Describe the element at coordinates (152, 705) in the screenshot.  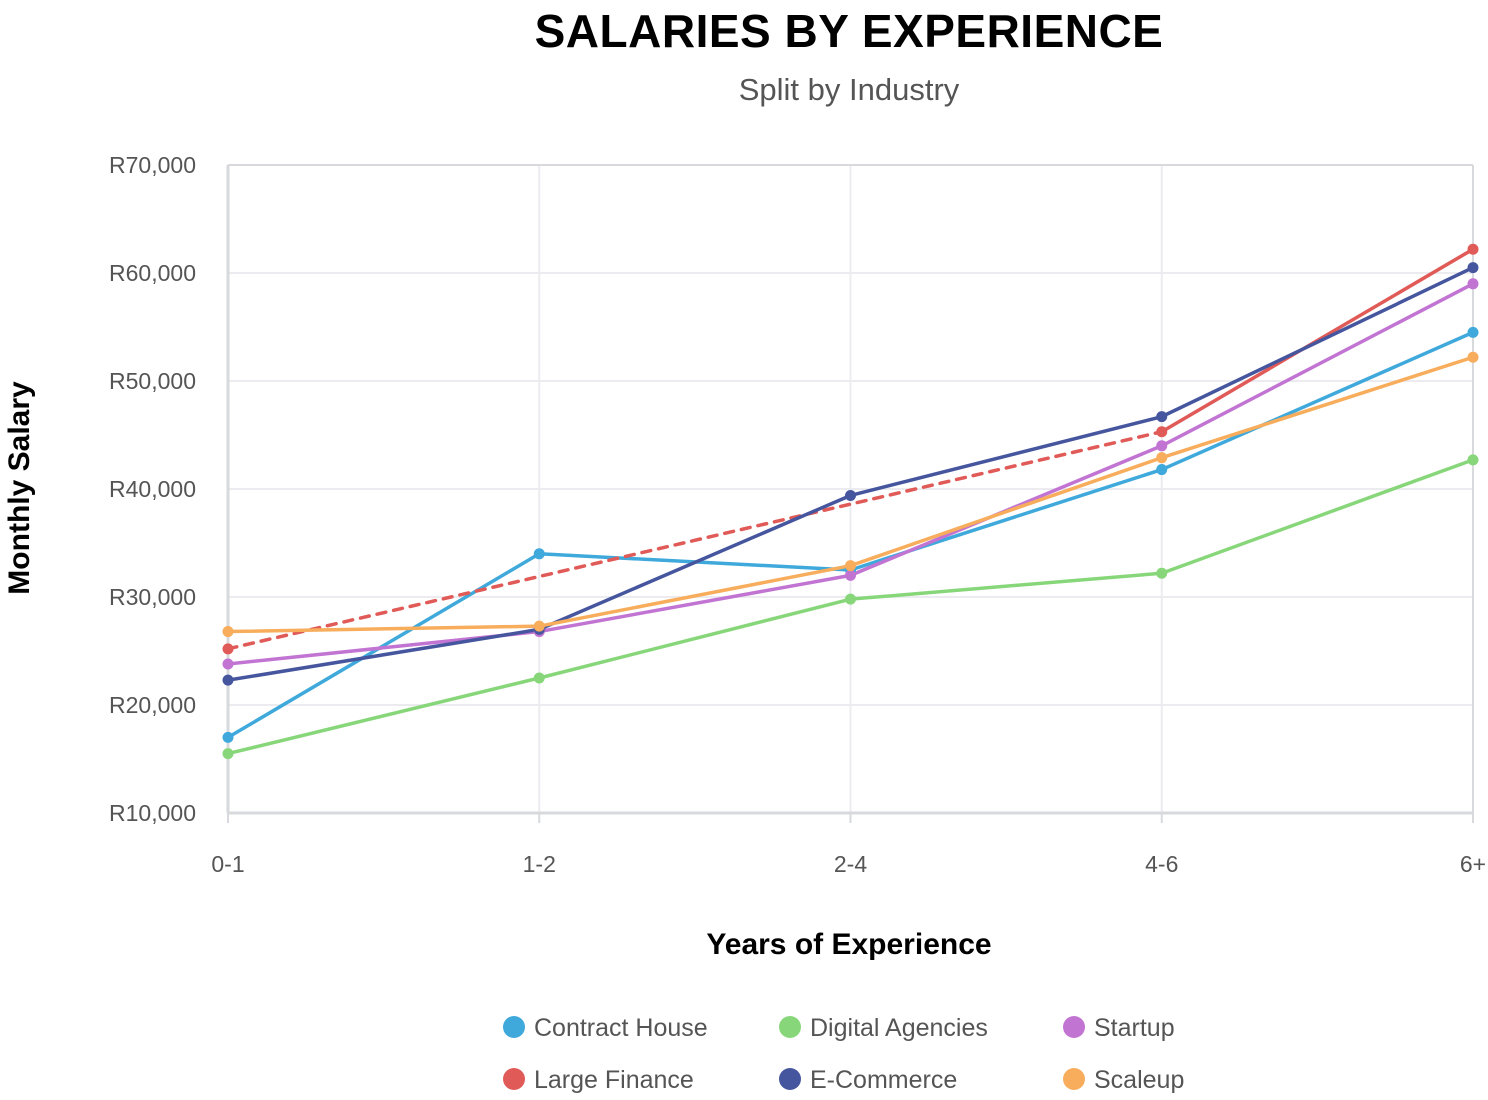
I see `y-tick-label: R20,000` at that location.